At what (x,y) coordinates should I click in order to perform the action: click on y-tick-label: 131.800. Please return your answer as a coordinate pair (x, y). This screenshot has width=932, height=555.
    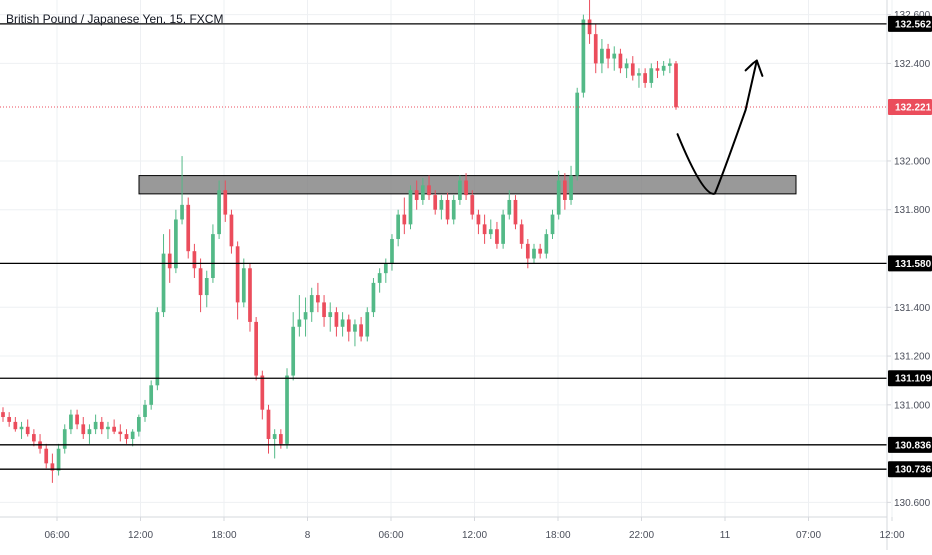
    Looking at the image, I should click on (912, 210).